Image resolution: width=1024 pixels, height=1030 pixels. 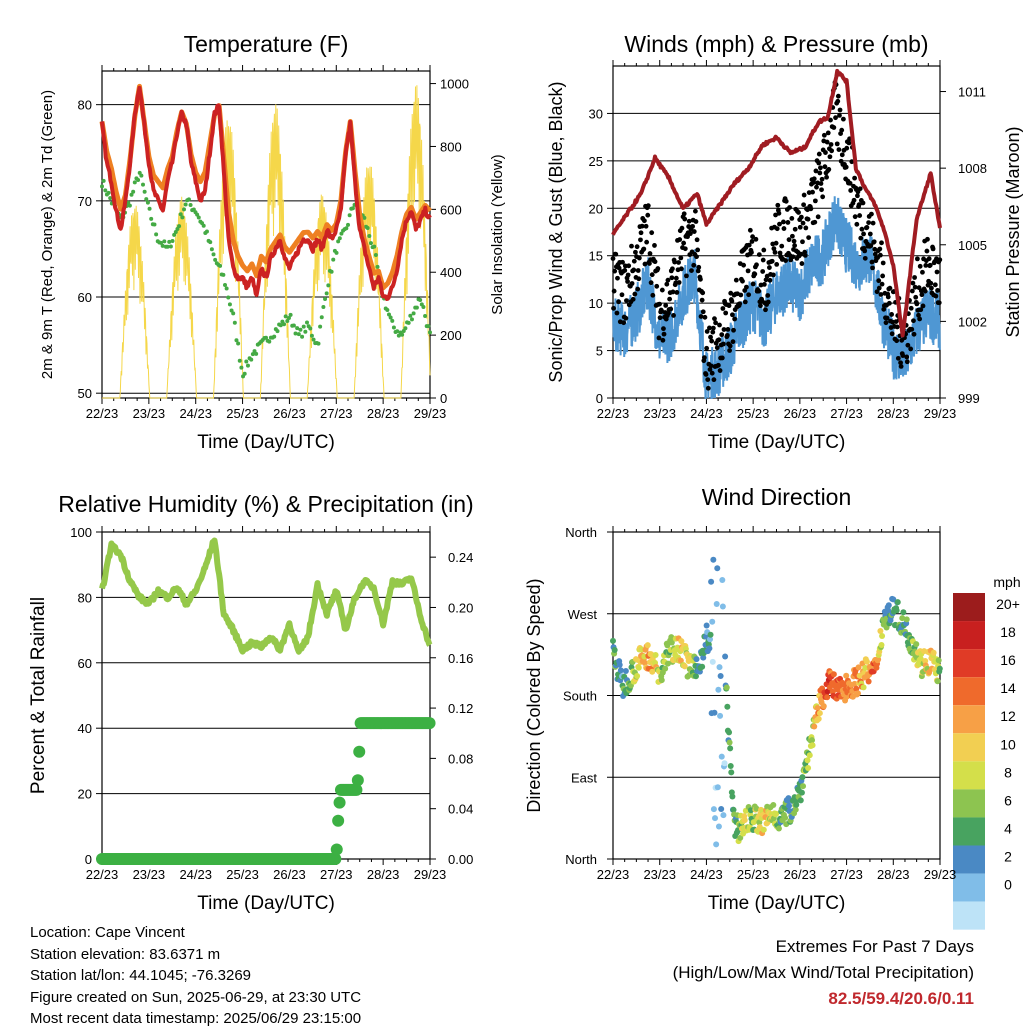 I want to click on legend-swatch, so click(x=969, y=747).